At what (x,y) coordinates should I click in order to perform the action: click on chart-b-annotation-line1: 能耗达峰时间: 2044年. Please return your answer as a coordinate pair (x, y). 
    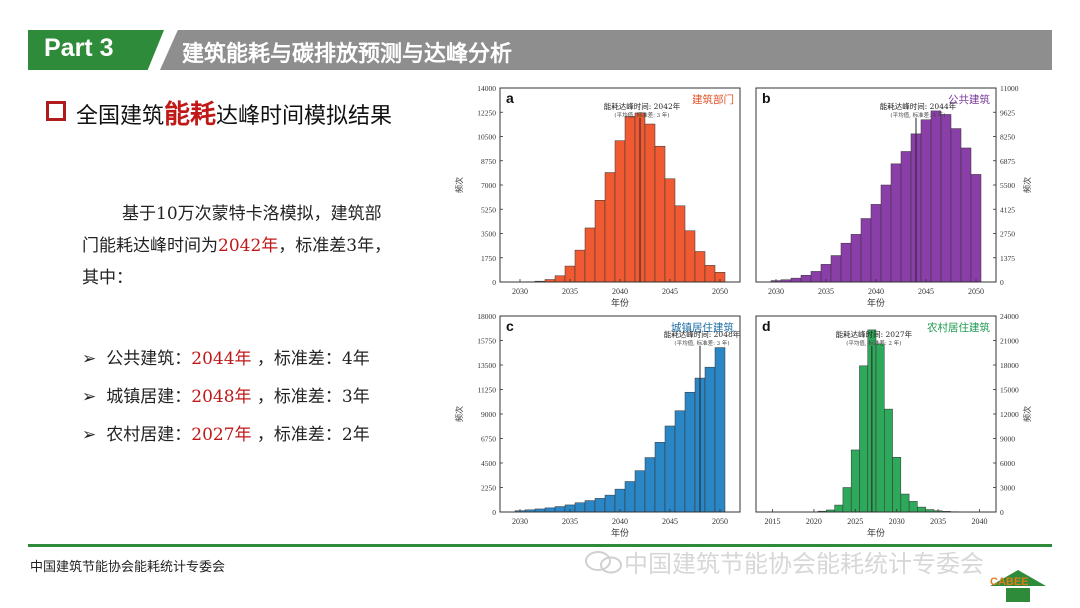
    Looking at the image, I should click on (918, 106).